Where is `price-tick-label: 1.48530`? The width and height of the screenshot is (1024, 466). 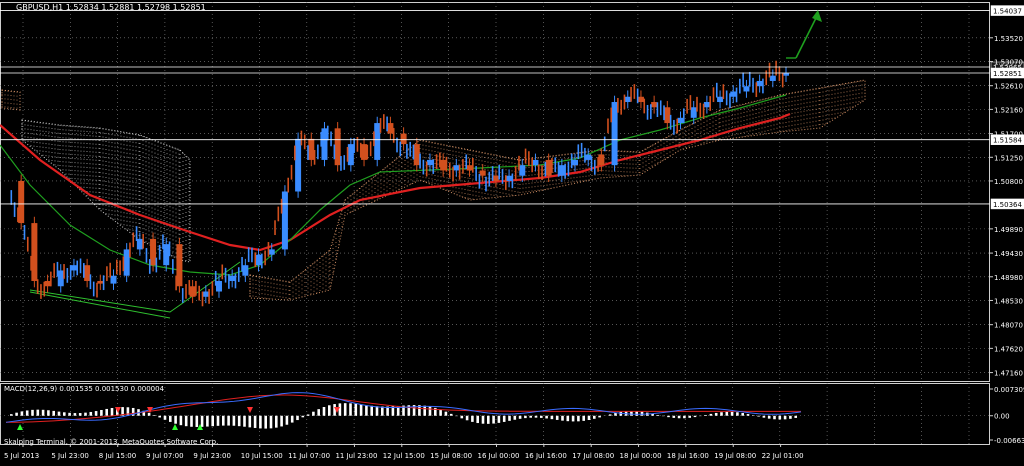 price-tick-label: 1.48530 is located at coordinates (1008, 301).